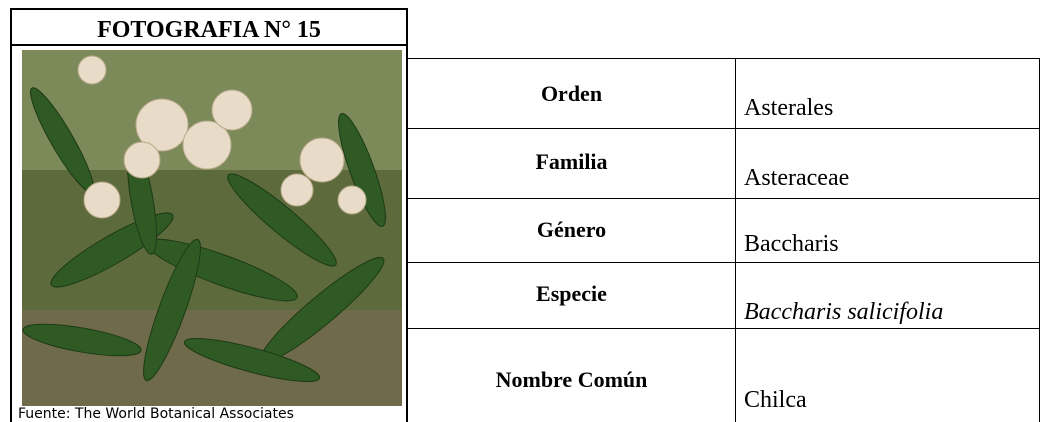 This screenshot has width=1042, height=422. I want to click on row-label: Orden, so click(571, 93).